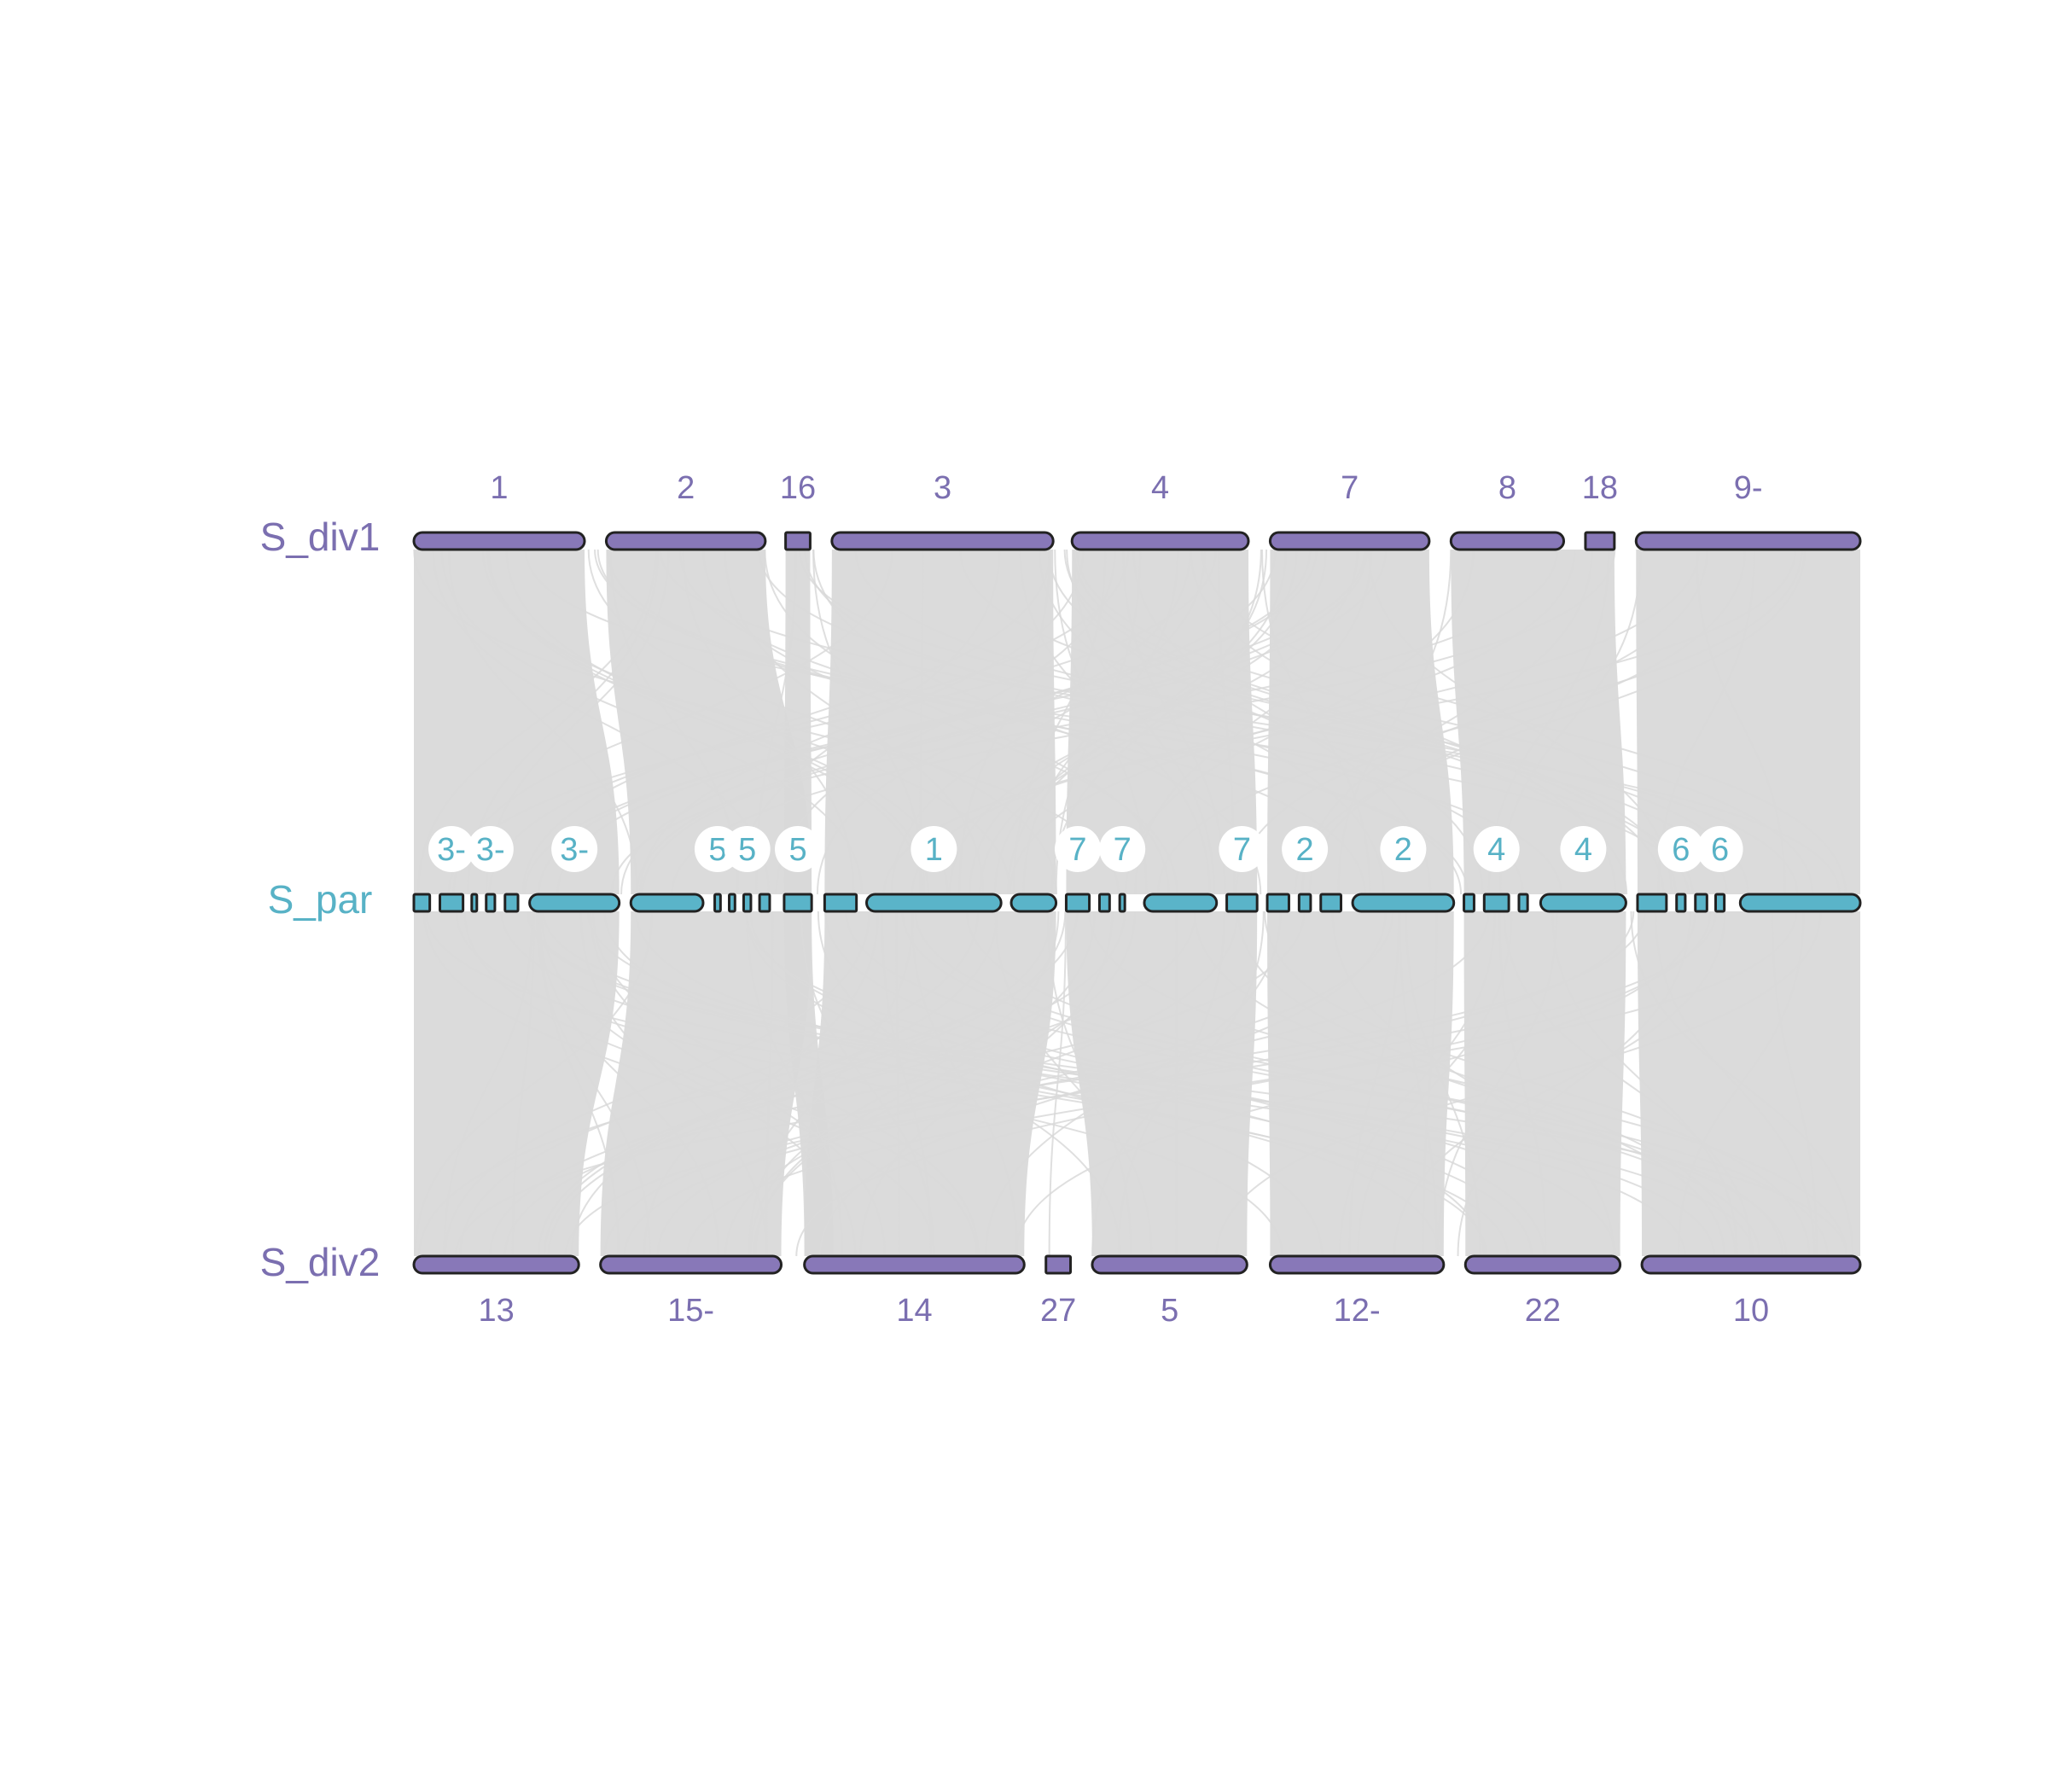 This screenshot has width=2048, height=1792. What do you see at coordinates (690, 1311) in the screenshot?
I see `chromosome-label: 15-` at bounding box center [690, 1311].